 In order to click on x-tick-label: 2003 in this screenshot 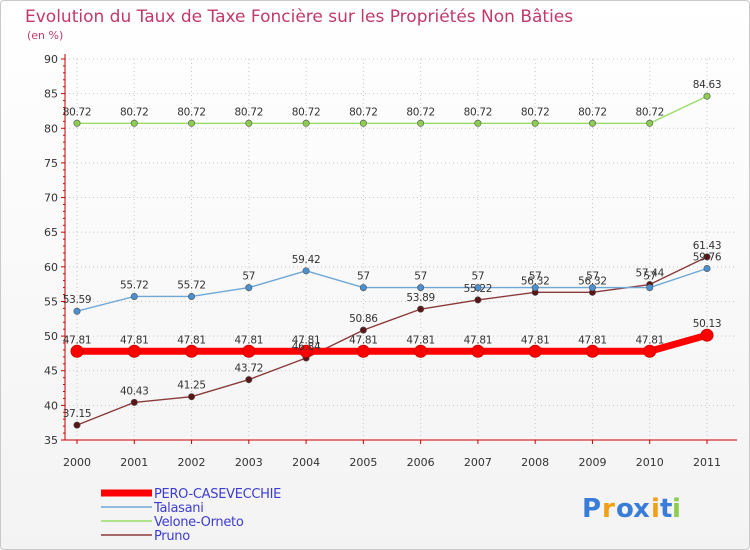, I will do `click(249, 462)`.